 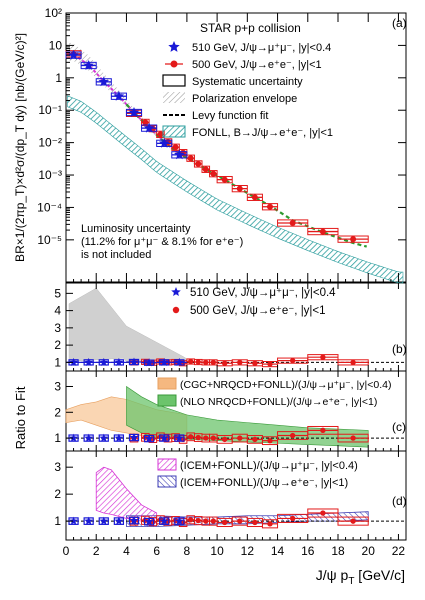 I want to click on a-ytick-label: 10⁻¹, so click(x=50, y=110).